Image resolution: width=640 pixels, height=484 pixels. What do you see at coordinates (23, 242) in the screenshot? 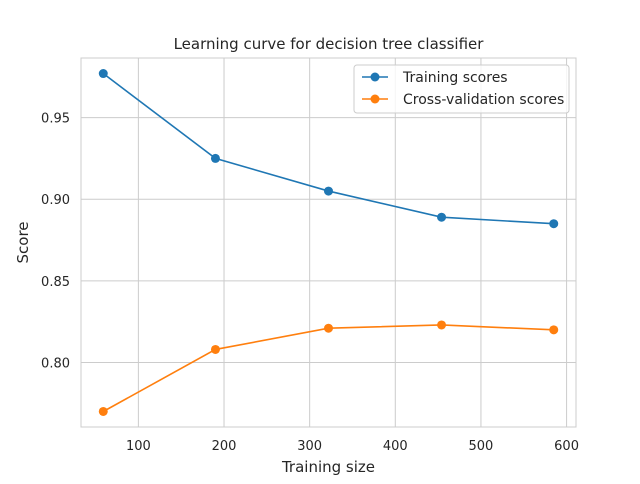
I see `y-axis-title: Score` at bounding box center [23, 242].